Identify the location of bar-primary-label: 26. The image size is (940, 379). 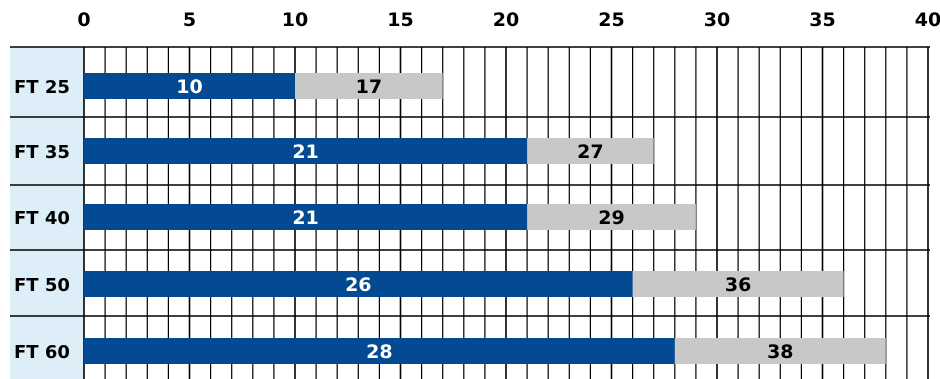
(358, 285).